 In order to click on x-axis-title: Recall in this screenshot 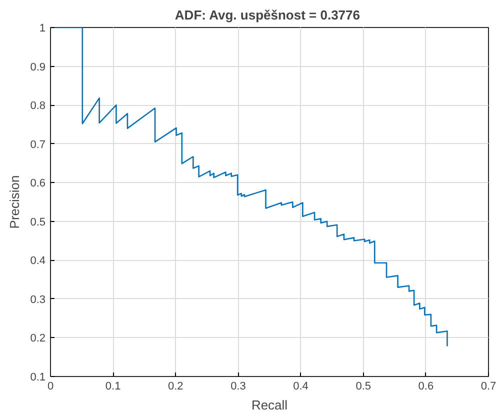, I will do `click(269, 405)`.